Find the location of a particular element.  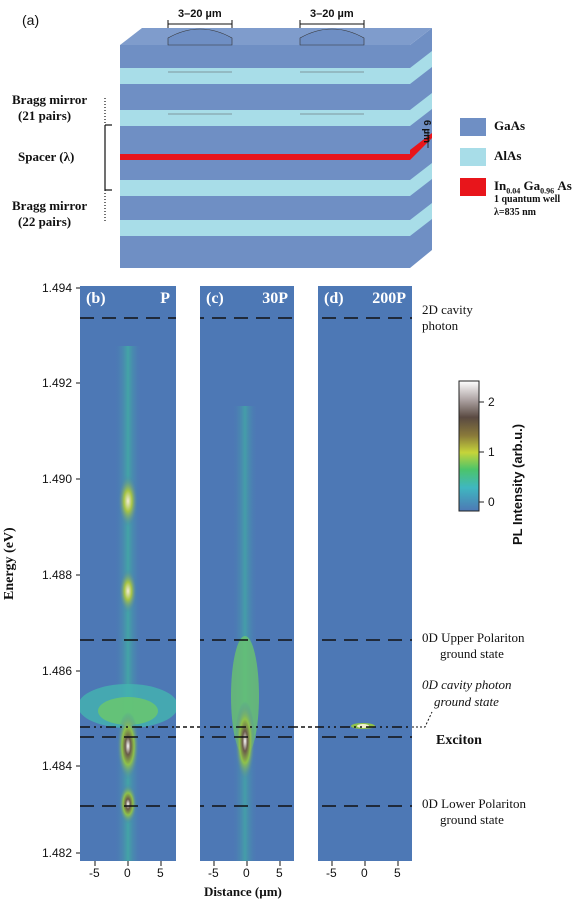

legend-label-alas: AlAs is located at coordinates (508, 155).